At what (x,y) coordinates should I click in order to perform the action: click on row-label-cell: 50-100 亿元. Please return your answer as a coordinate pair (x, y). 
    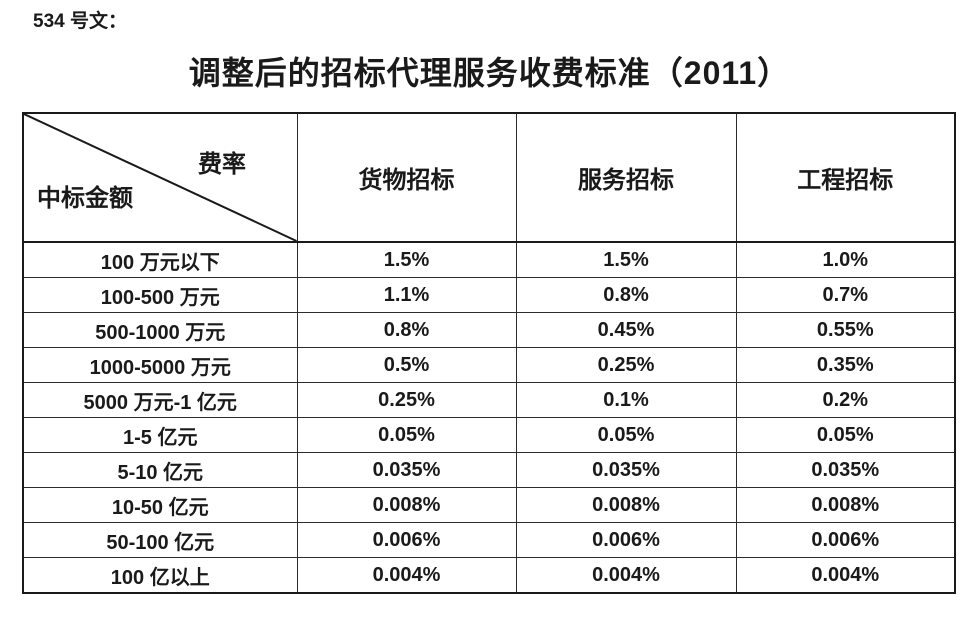
    Looking at the image, I should click on (160, 540).